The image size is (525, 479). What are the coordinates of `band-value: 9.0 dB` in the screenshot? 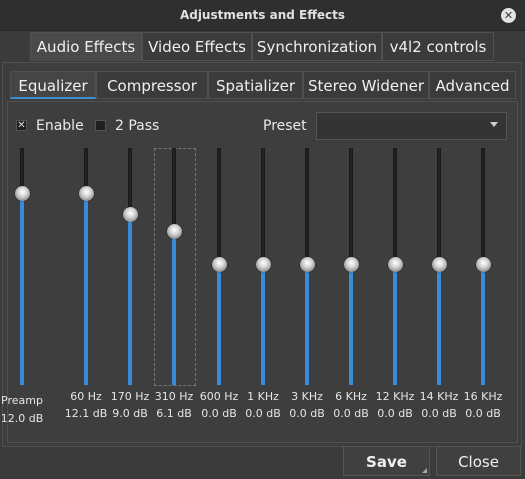 It's located at (130, 413).